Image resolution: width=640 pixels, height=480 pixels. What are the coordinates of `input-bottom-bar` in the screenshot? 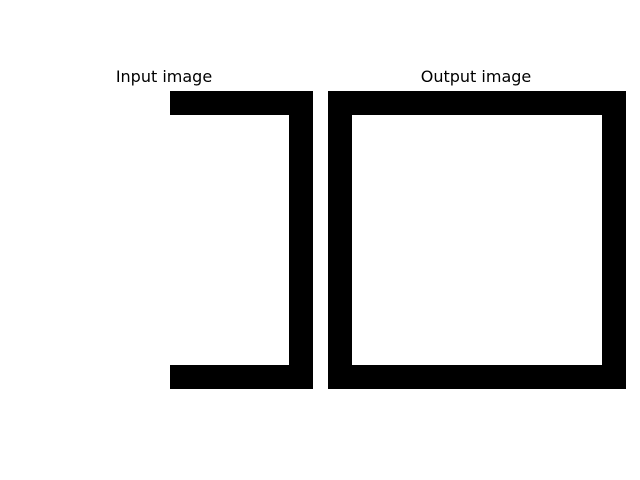 It's located at (241, 377).